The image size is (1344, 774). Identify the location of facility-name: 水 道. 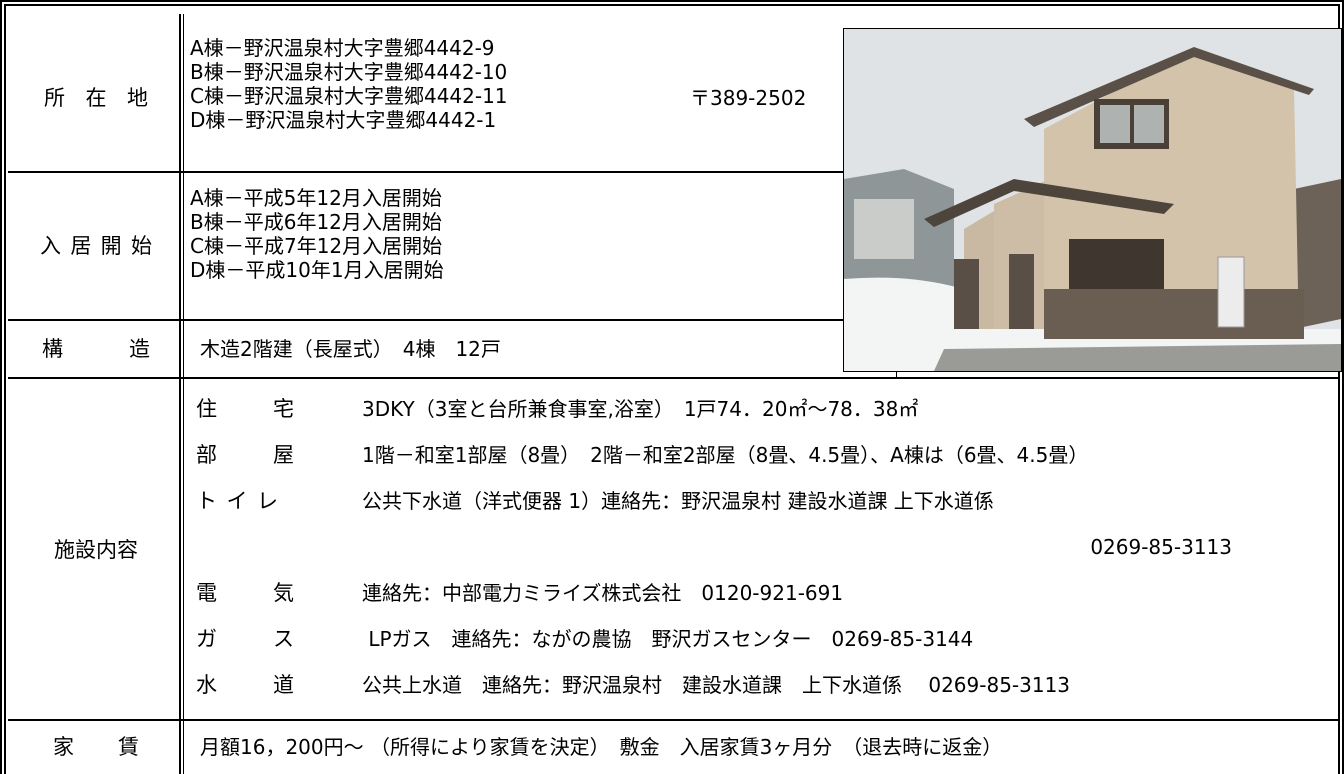
(245, 685).